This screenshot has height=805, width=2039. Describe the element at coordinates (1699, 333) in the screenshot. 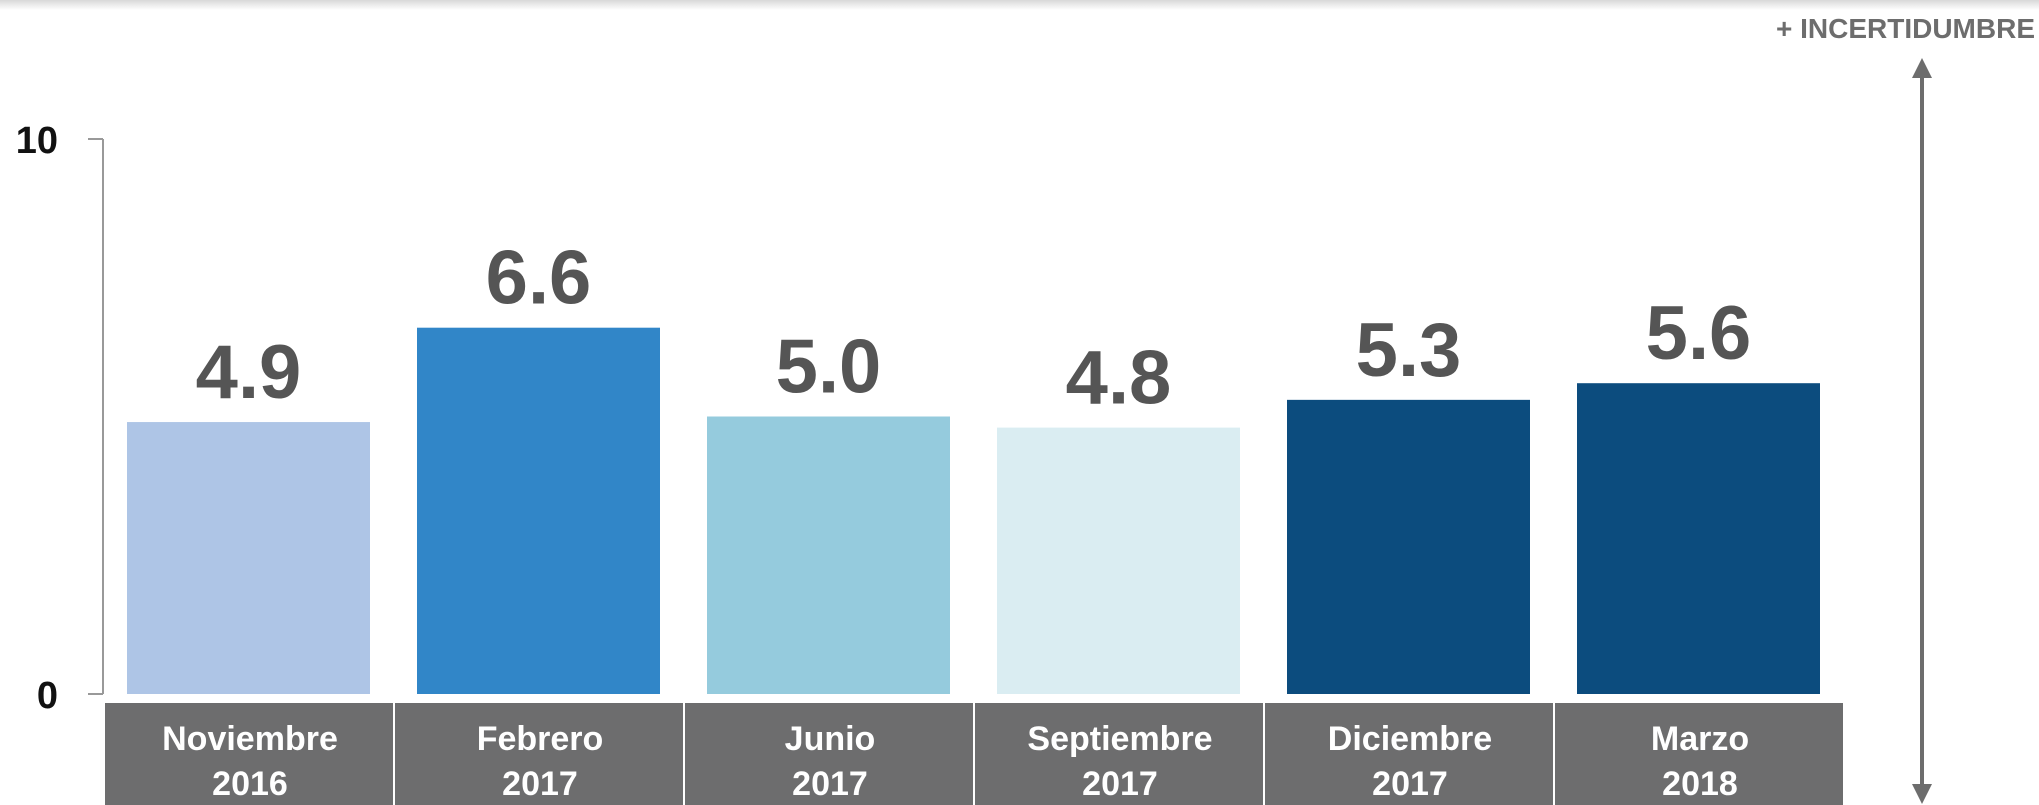

I see `value-label: 5.6` at that location.